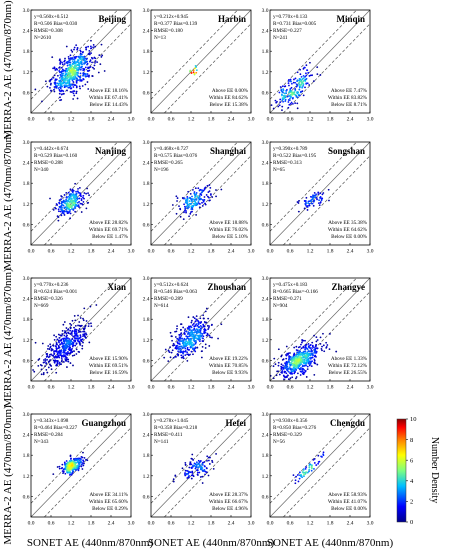 The height and width of the screenshot is (550, 449). Describe the element at coordinates (56, 428) in the screenshot. I see `stat-r: R=0.464 Bias=0.227` at that location.